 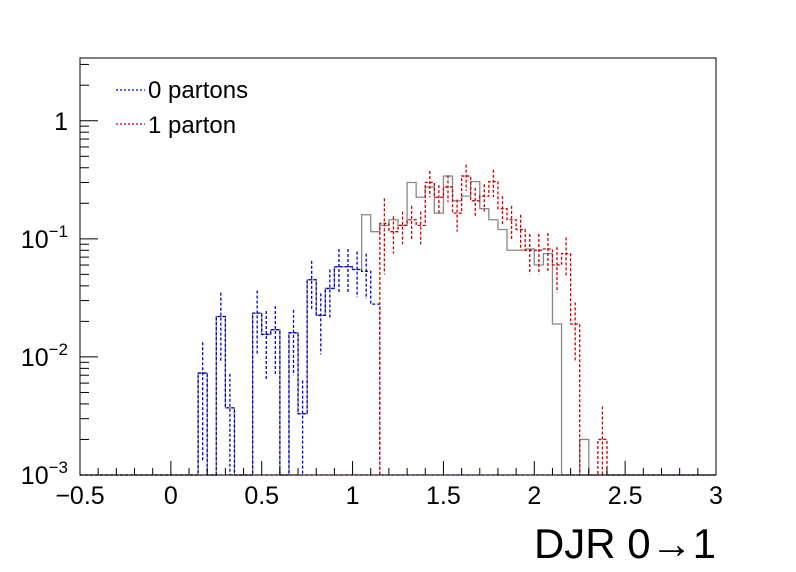 What do you see at coordinates (192, 125) in the screenshot?
I see `legend-label-1-parton: 1 parton` at bounding box center [192, 125].